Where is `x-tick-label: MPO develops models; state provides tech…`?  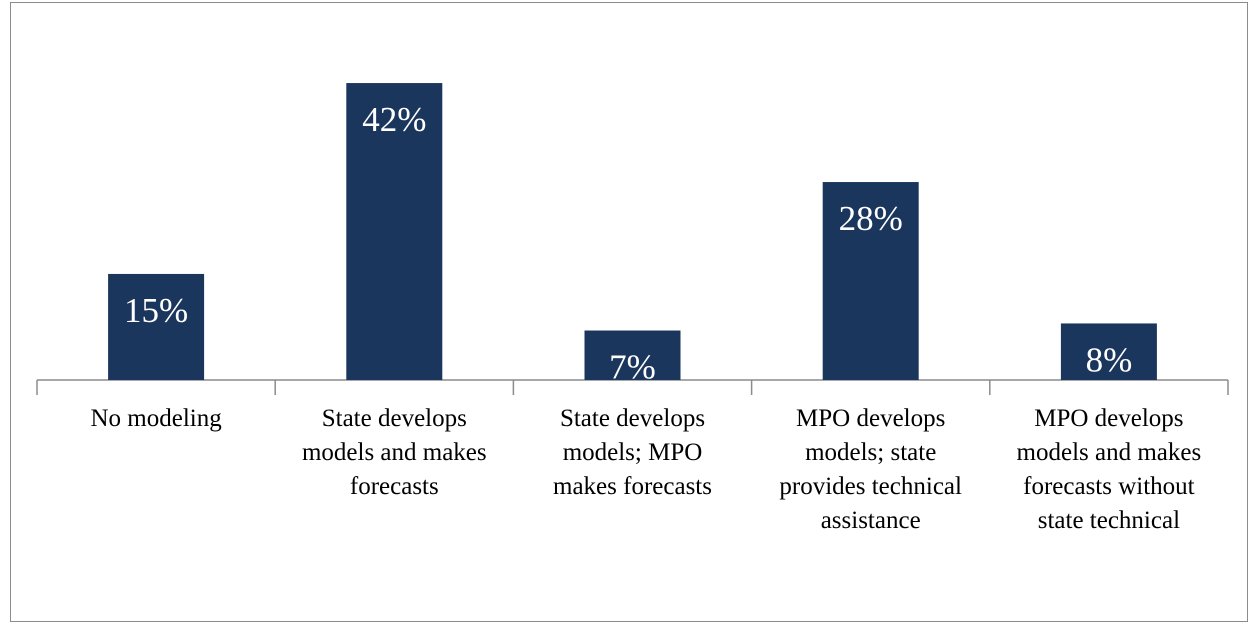 x-tick-label: MPO develops models; state provides tech… is located at coordinates (870, 469).